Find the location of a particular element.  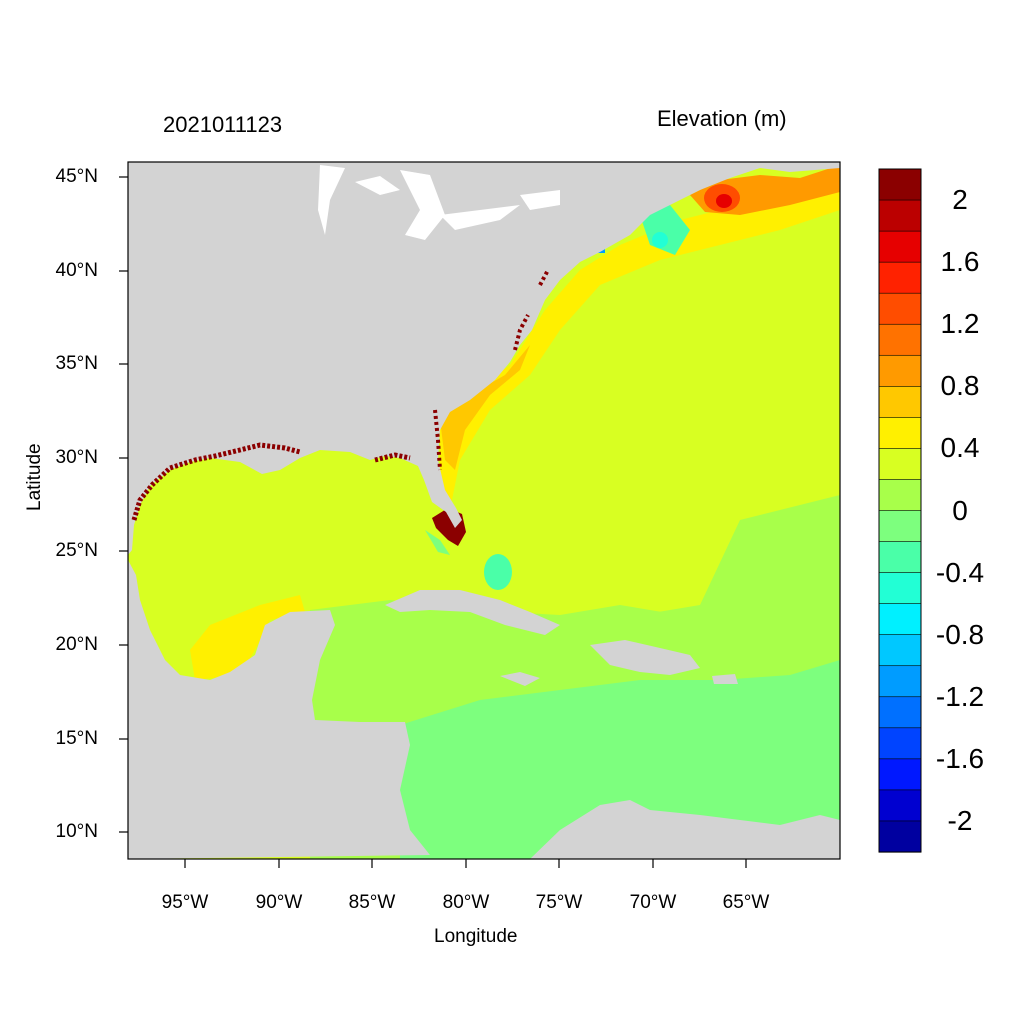

colorbar-label: 0.8 is located at coordinates (960, 386).